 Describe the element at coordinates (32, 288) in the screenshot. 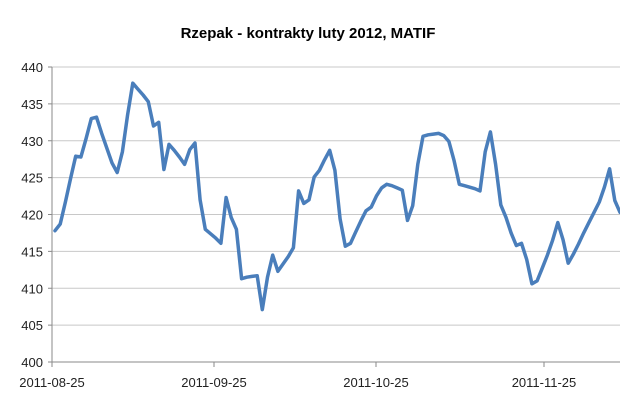

I see `y-tick-label: 410` at that location.